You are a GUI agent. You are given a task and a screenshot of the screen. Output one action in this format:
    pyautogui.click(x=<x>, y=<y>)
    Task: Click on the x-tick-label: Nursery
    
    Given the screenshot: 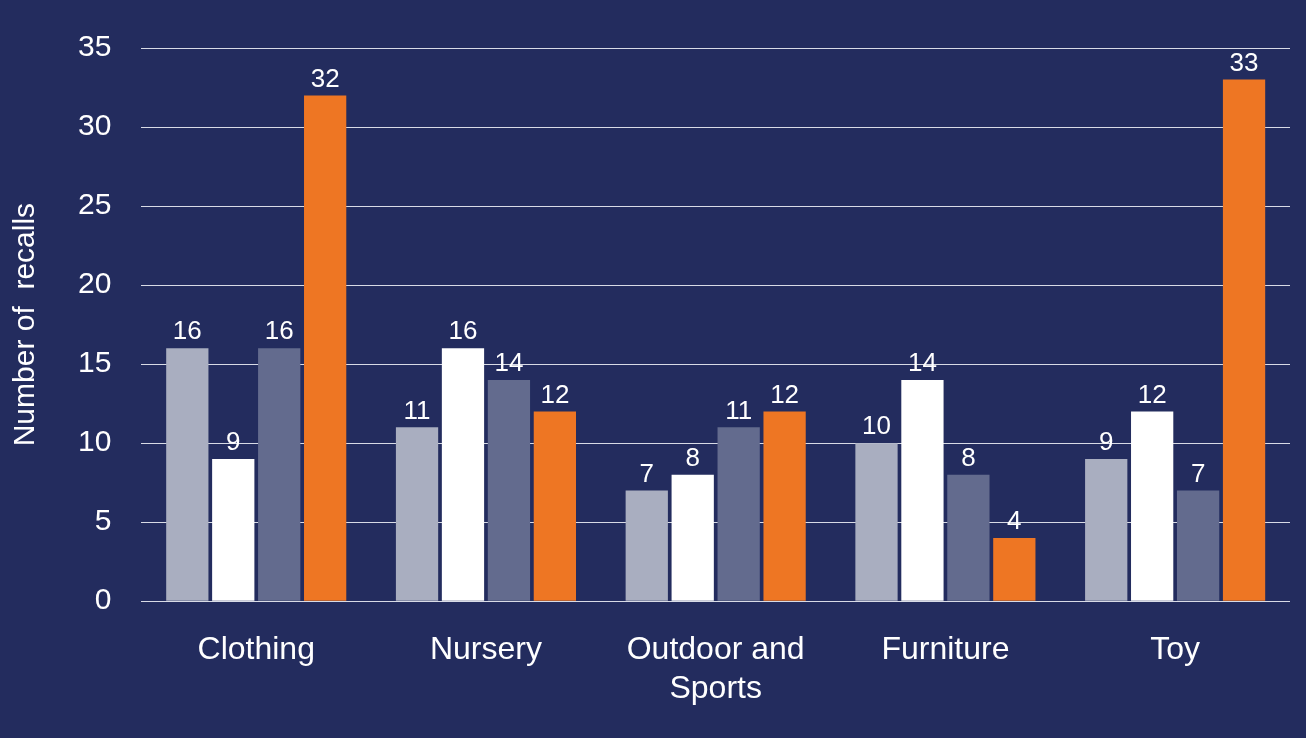 What is the action you would take?
    pyautogui.click(x=485, y=648)
    